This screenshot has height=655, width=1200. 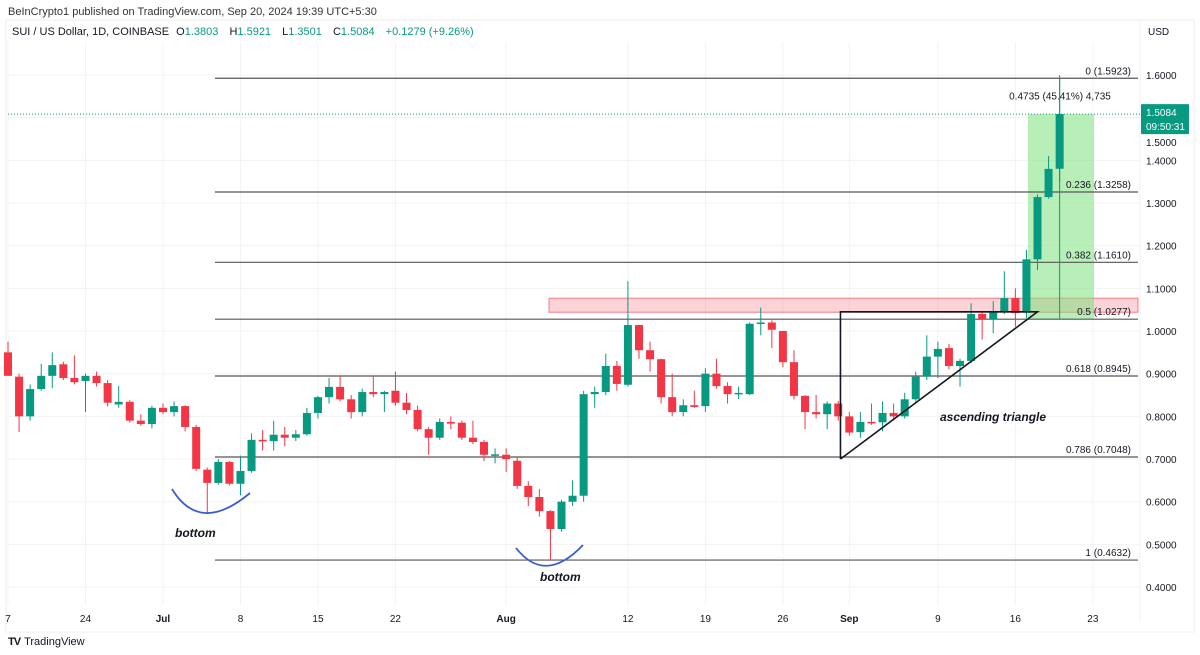 I want to click on x-tick-label: Jul, so click(x=163, y=619).